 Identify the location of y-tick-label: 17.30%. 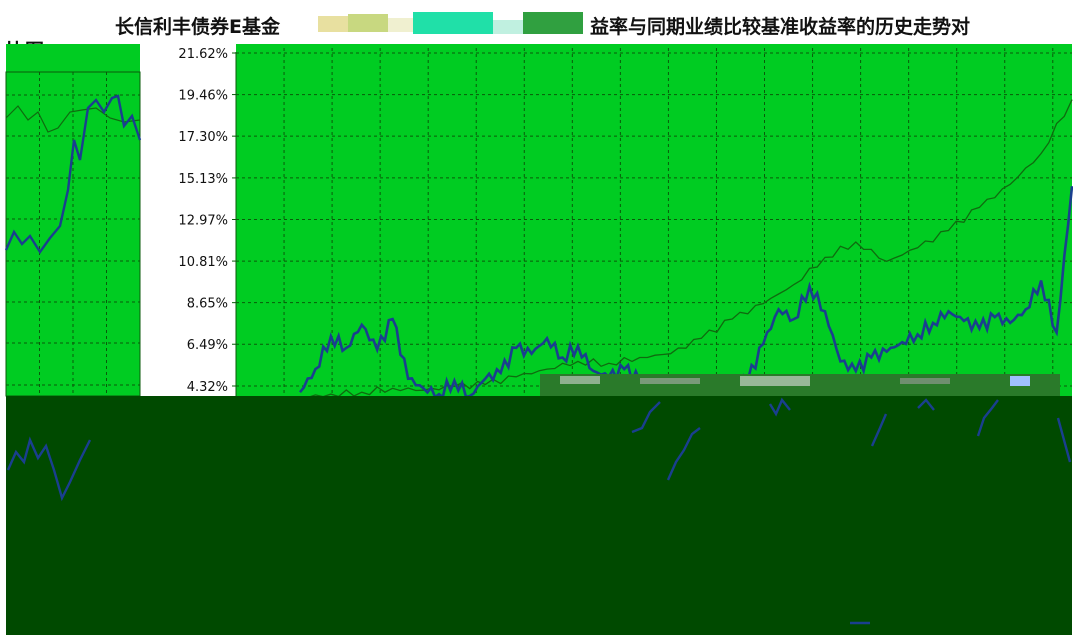
(203, 137).